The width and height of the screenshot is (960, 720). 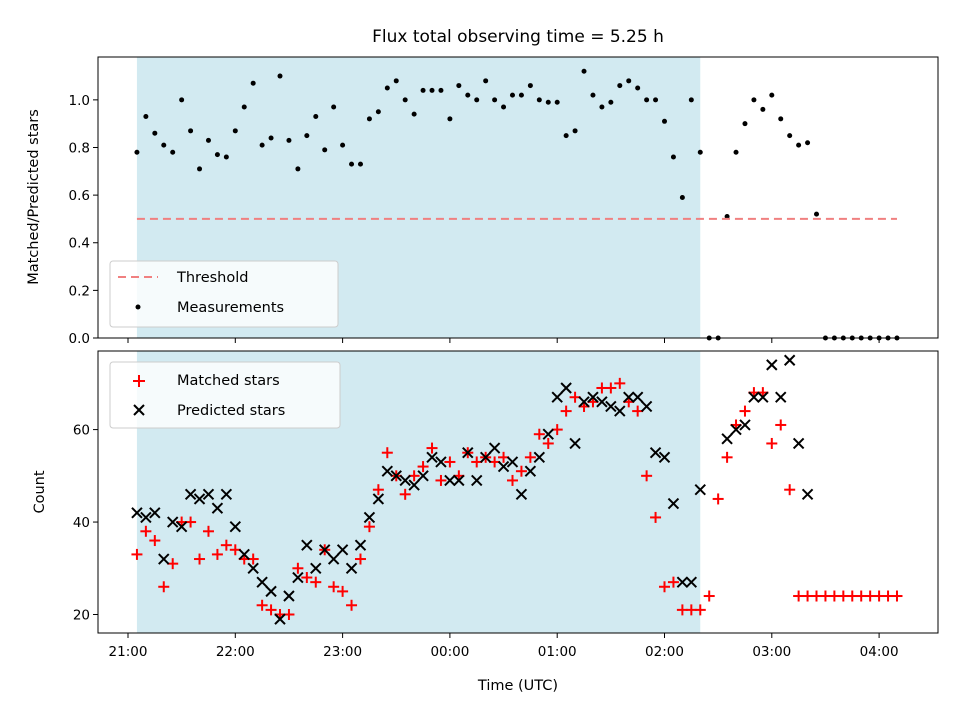 What do you see at coordinates (79, 101) in the screenshot?
I see `top-y-tick-label: 1.0` at bounding box center [79, 101].